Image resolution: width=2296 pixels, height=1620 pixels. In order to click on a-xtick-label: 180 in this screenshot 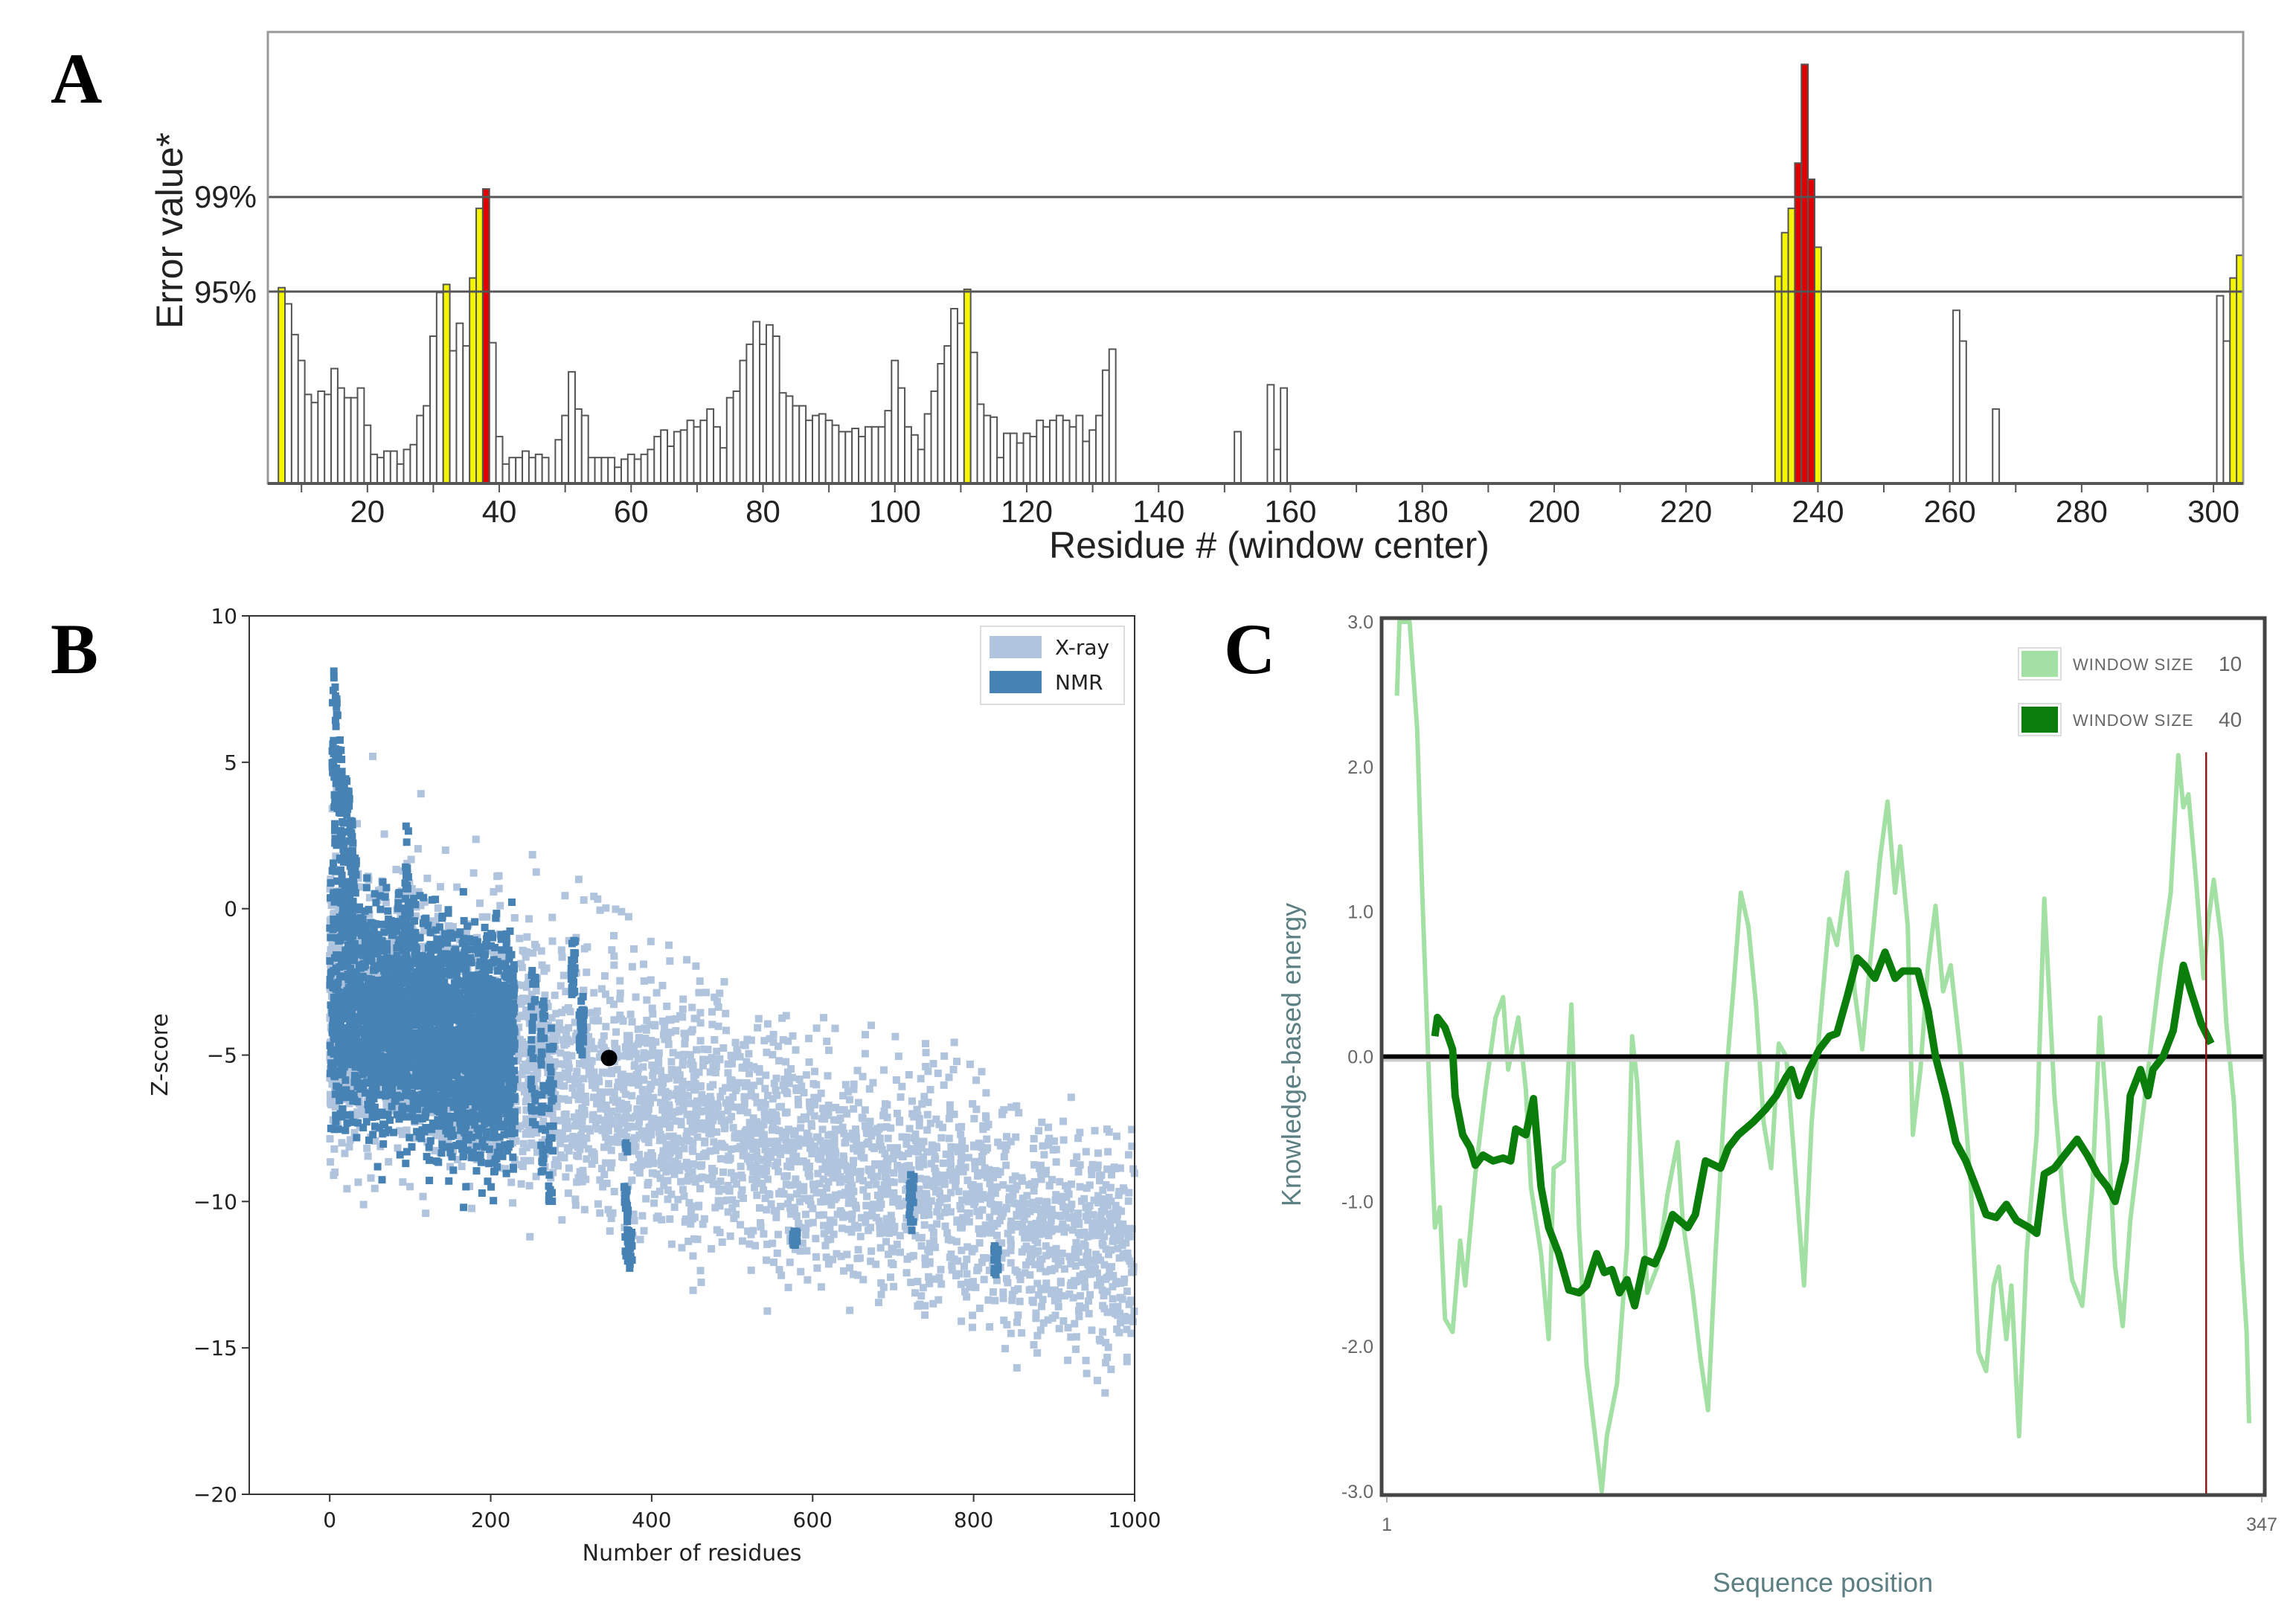, I will do `click(1422, 511)`.